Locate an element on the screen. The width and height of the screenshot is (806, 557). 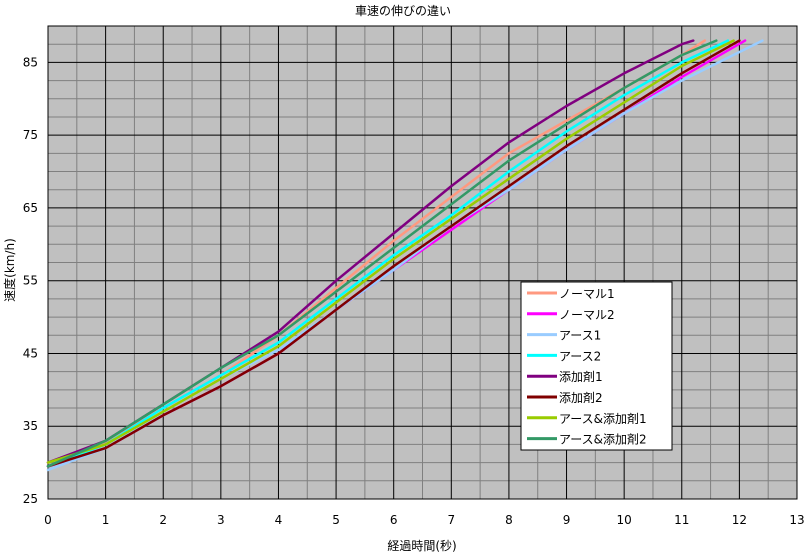
x-tick-label: 0 is located at coordinates (48, 520).